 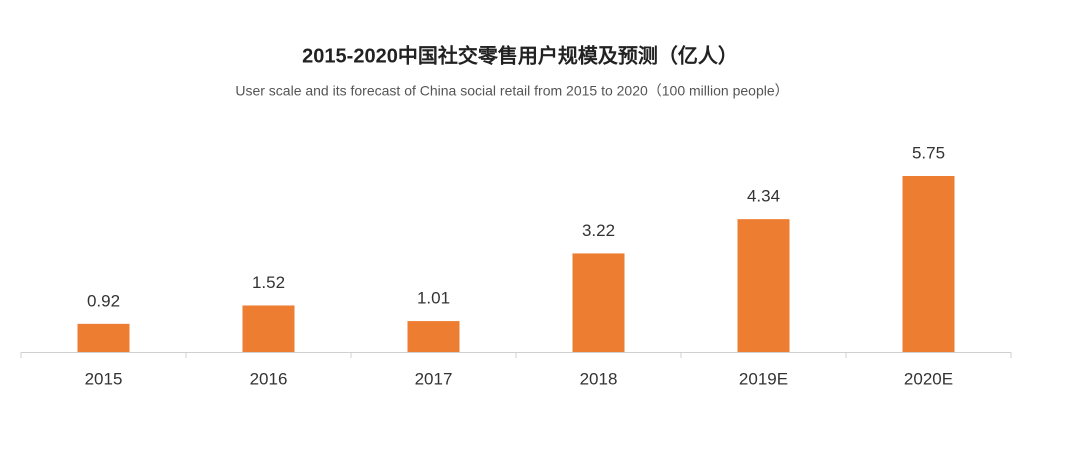 I want to click on x-tick-label: 2020E, so click(x=928, y=378).